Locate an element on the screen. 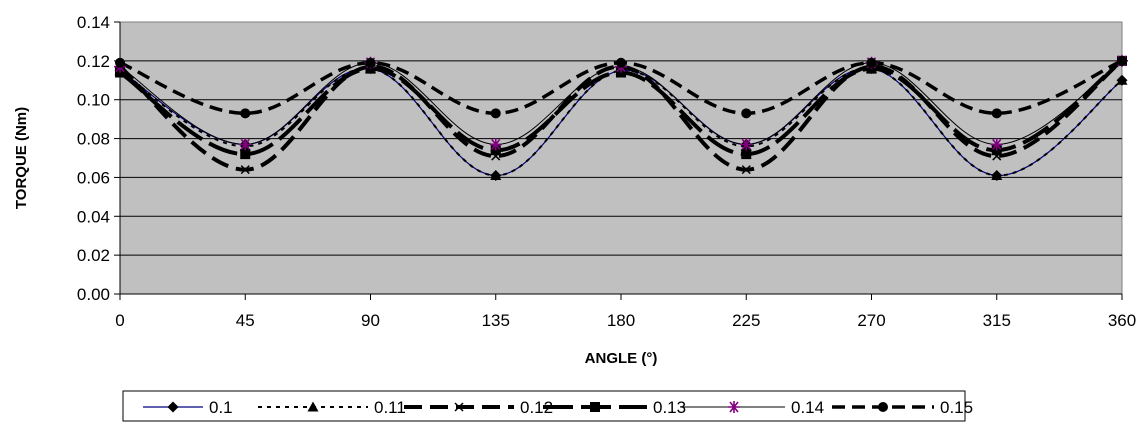 The image size is (1143, 425). x-tick-label: 135 is located at coordinates (496, 320).